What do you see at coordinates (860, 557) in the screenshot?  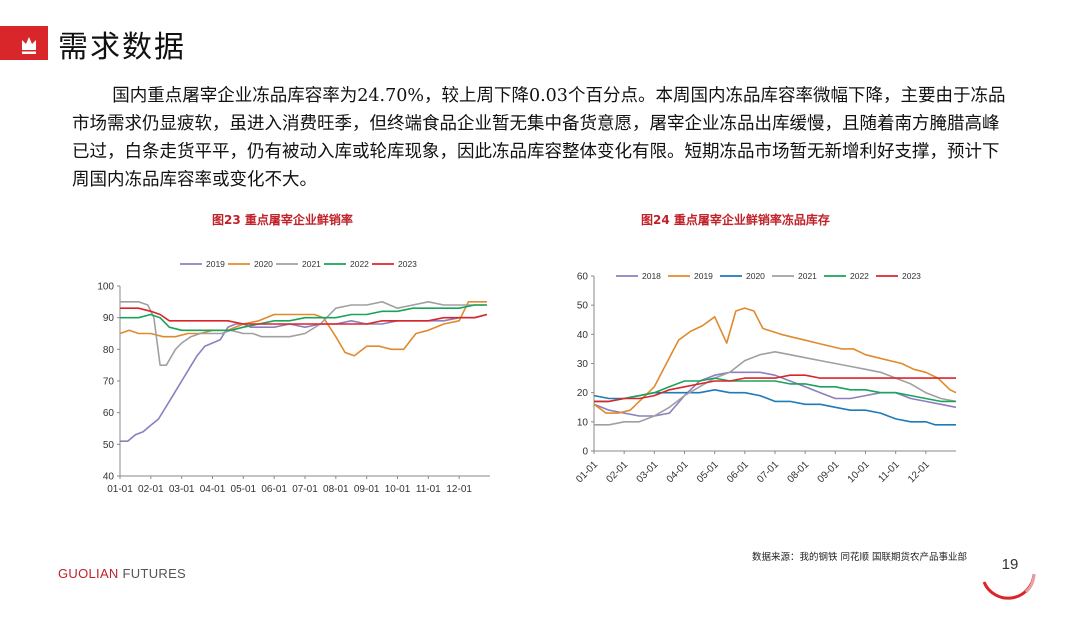 I see `data-source: 数据来源：我的钢铁 同花顺 国联期货农产品事业部` at bounding box center [860, 557].